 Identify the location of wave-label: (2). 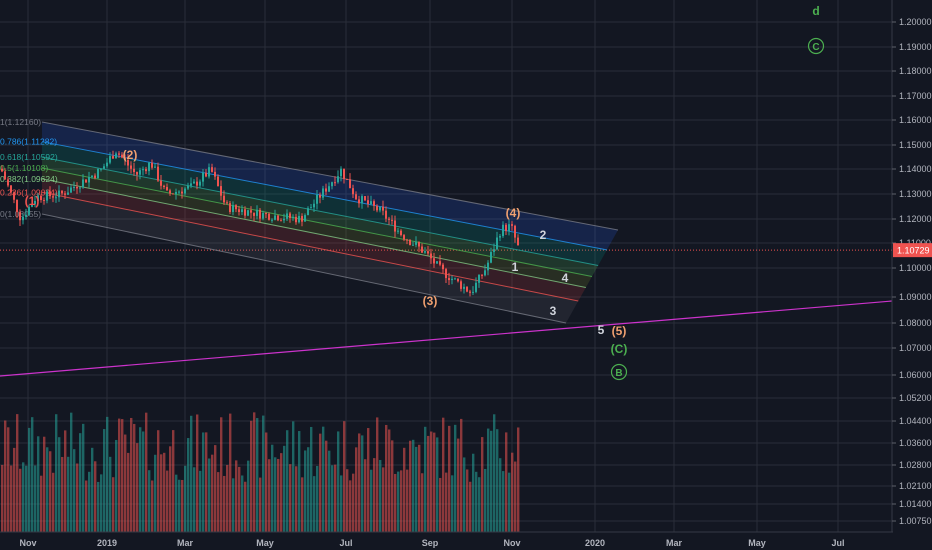
(130, 155).